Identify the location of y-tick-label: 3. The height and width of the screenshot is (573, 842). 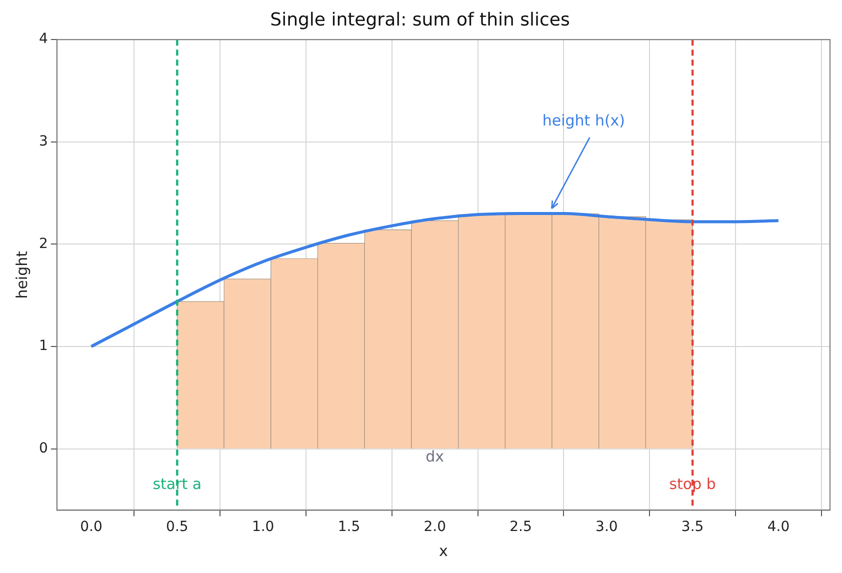
(43, 142).